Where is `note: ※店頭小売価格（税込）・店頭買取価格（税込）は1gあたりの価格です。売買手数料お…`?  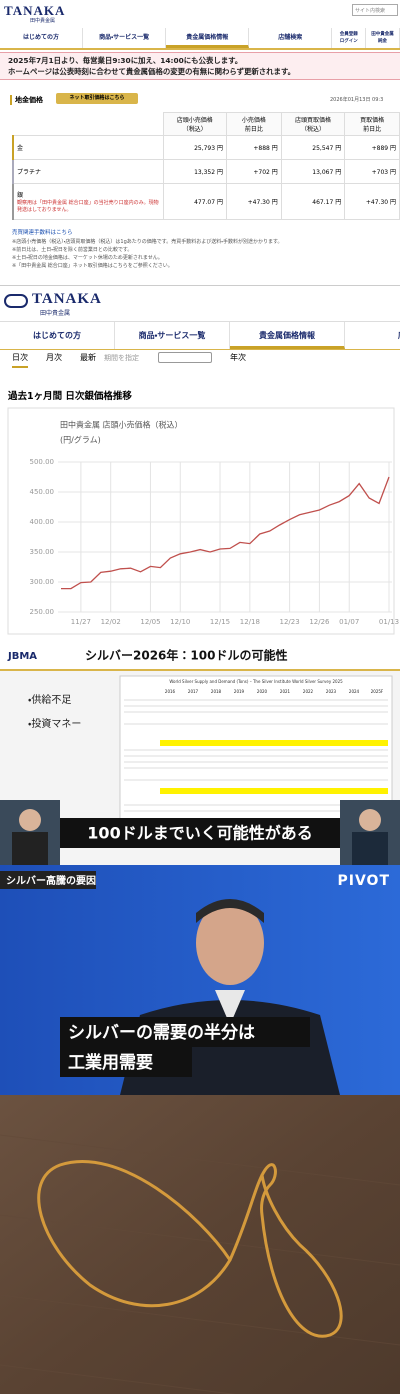
note: ※店頭小売価格（税込）・店頭買取価格（税込）は1gあたりの価格です。売買手数料お… is located at coordinates (147, 242).